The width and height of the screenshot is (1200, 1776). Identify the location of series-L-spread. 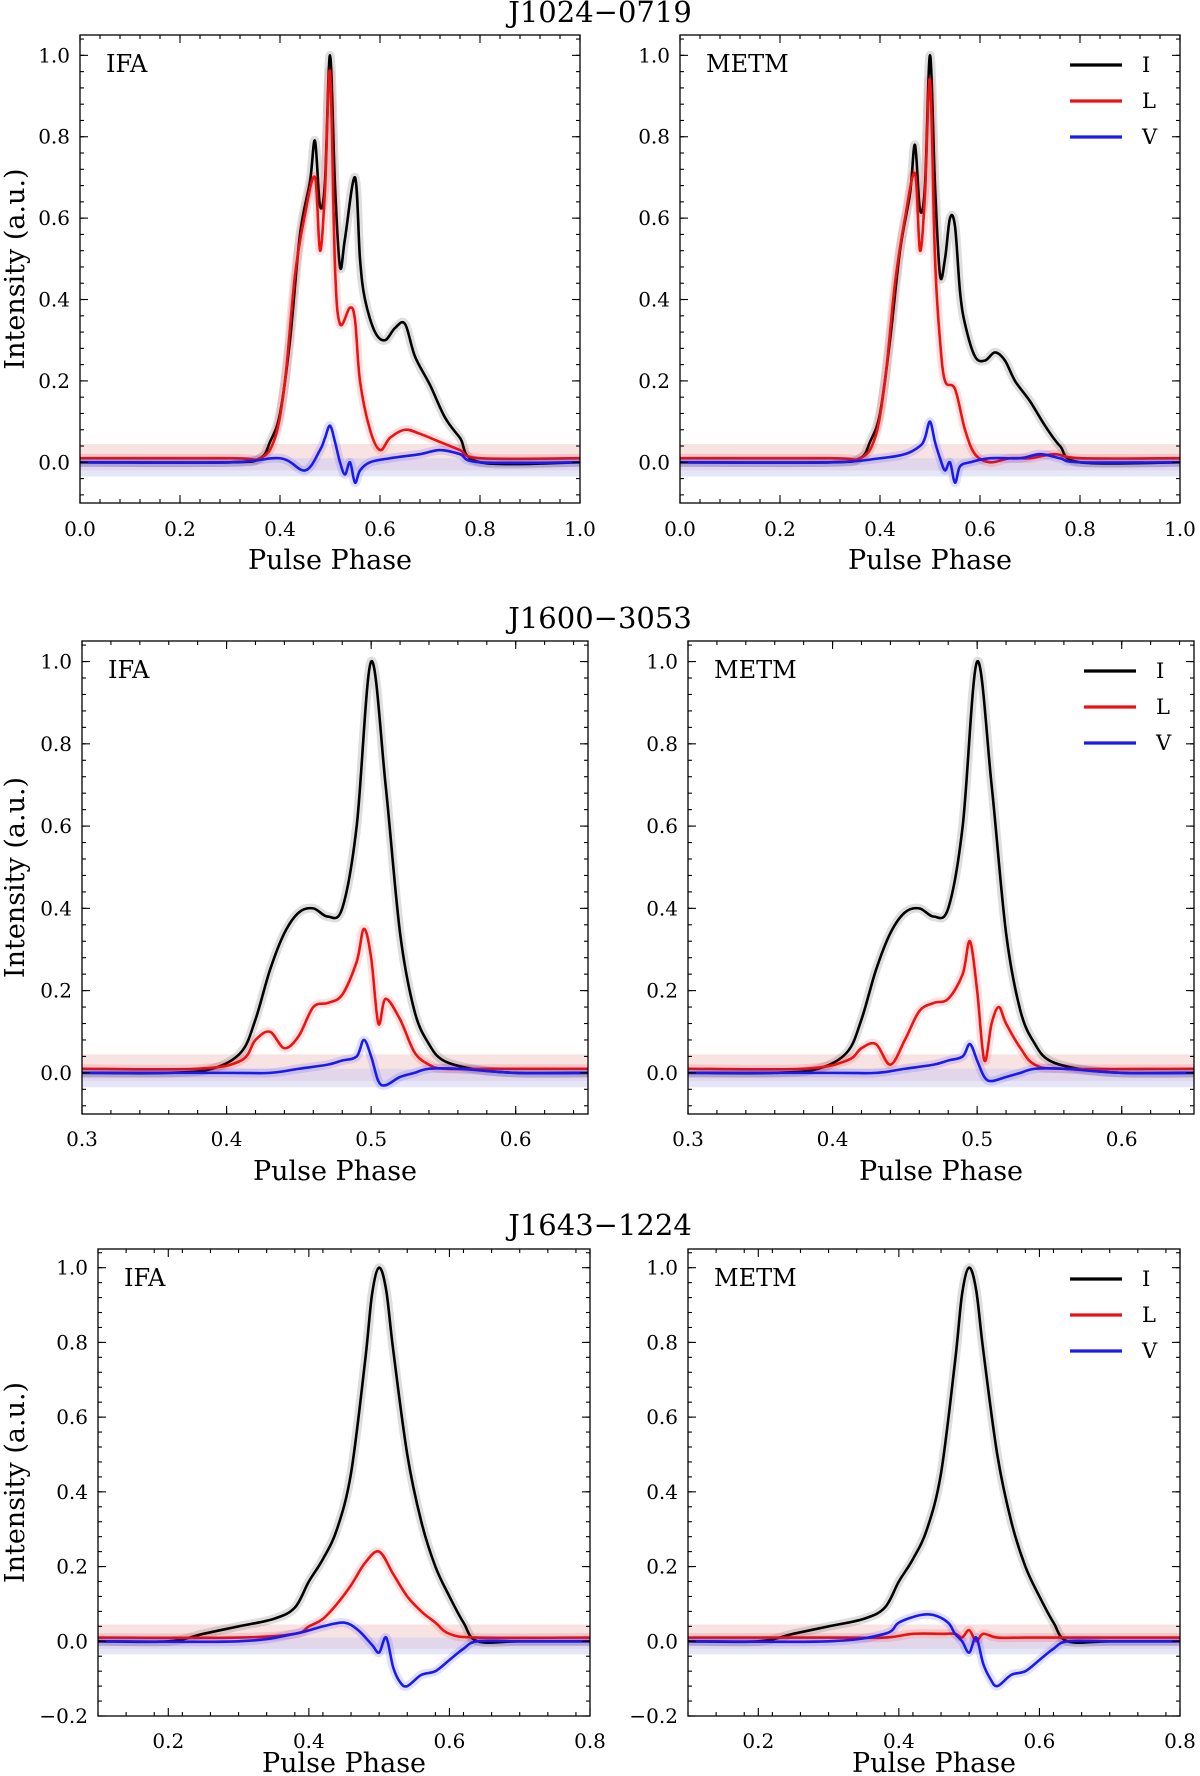
(941, 1005).